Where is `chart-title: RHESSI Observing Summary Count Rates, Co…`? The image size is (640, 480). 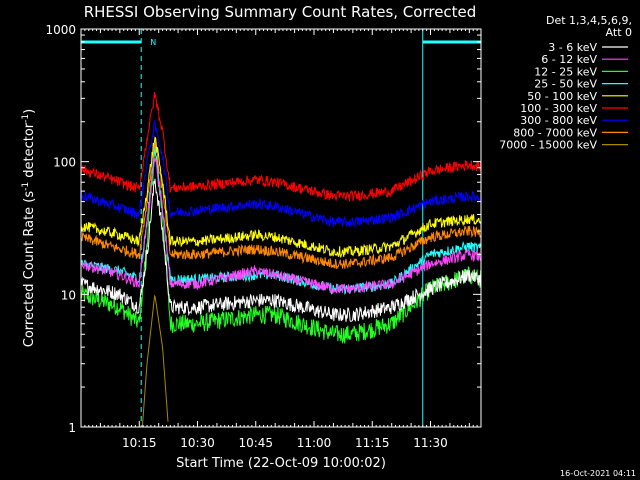 chart-title: RHESSI Observing Summary Count Rates, Co… is located at coordinates (280, 12).